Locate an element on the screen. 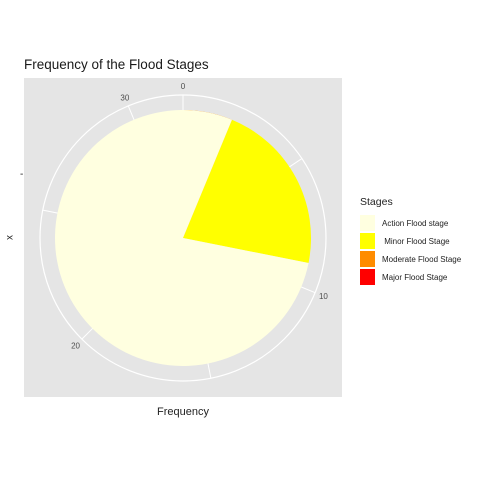 The width and height of the screenshot is (480, 480). legend-label-minor: Minor Flood Stage is located at coordinates (416, 241).